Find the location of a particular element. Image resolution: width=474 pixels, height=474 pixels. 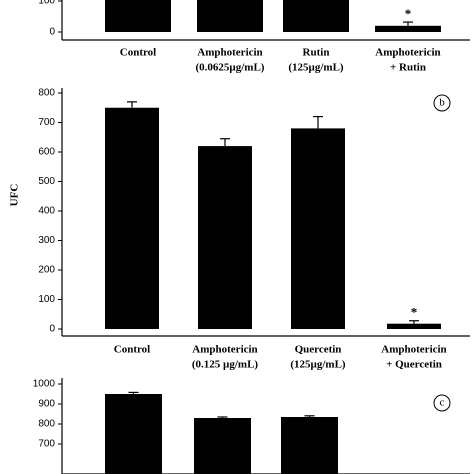

panel-label: b is located at coordinates (442, 103).